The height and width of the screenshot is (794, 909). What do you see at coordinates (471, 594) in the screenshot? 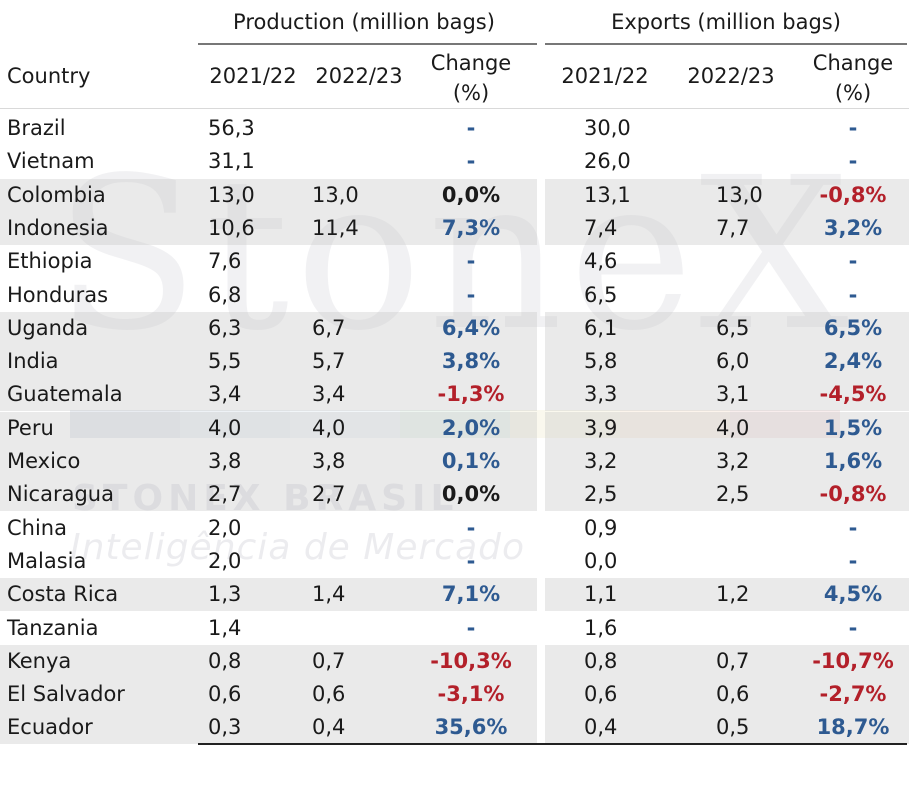
I see `production-change-cell: 7,1%` at bounding box center [471, 594].